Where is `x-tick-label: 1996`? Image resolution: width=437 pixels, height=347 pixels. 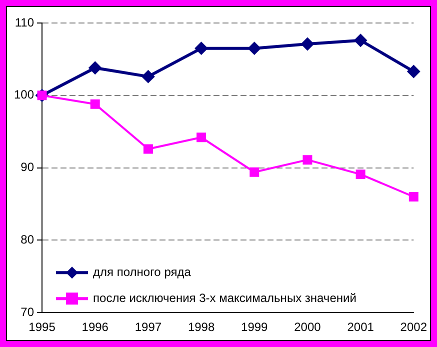 x-tick-label: 1996 is located at coordinates (95, 327).